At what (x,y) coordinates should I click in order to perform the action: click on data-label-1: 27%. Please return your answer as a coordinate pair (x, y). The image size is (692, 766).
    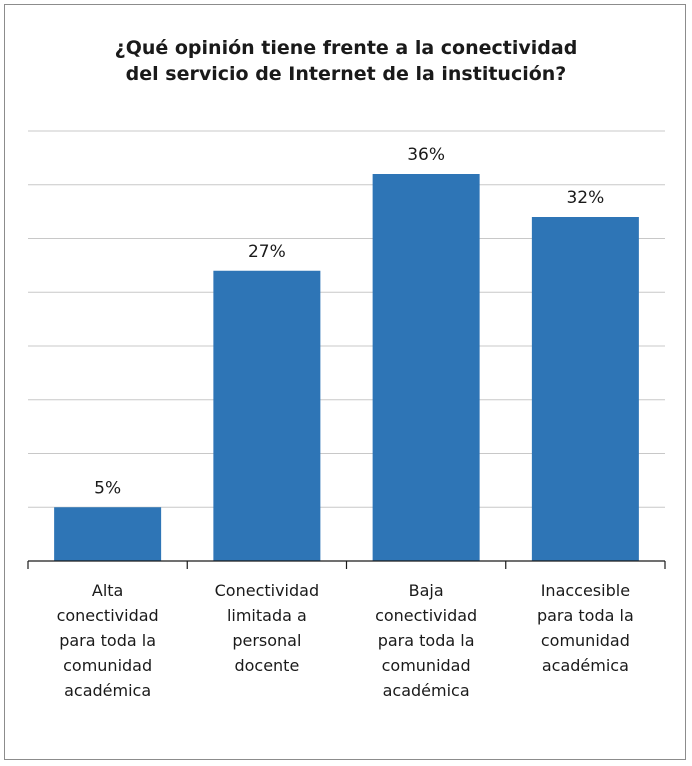
    Looking at the image, I should click on (267, 252).